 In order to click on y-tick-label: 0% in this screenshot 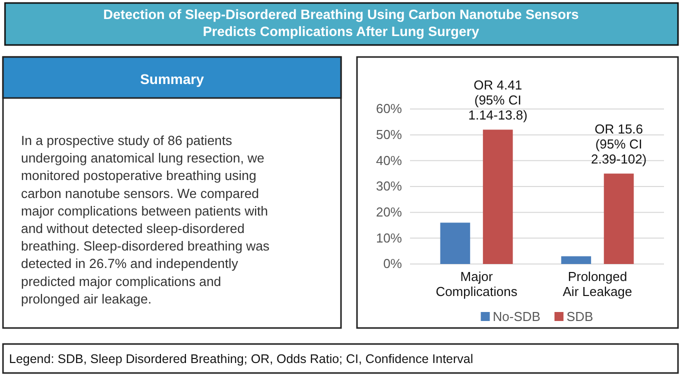, I will do `click(392, 264)`.